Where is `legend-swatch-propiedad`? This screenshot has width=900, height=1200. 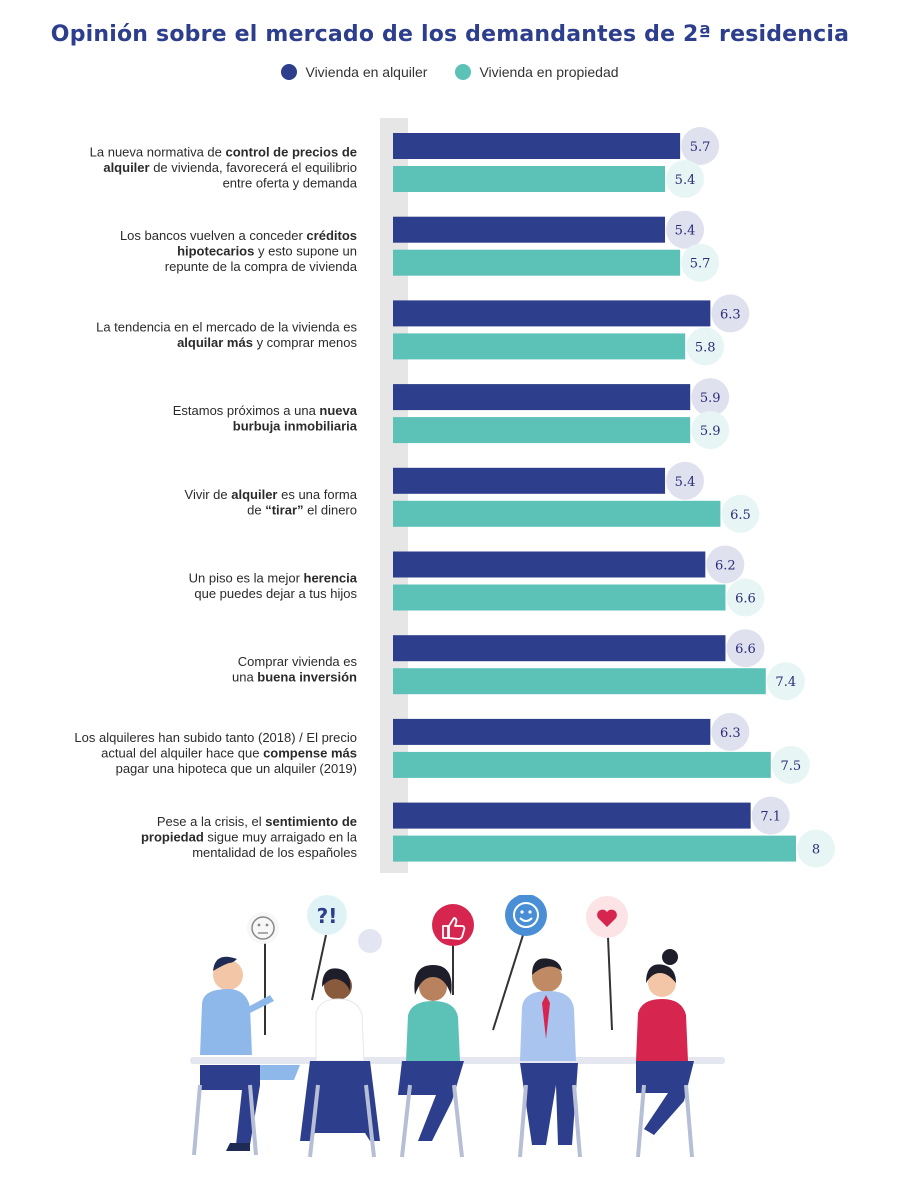 legend-swatch-propiedad is located at coordinates (463, 72).